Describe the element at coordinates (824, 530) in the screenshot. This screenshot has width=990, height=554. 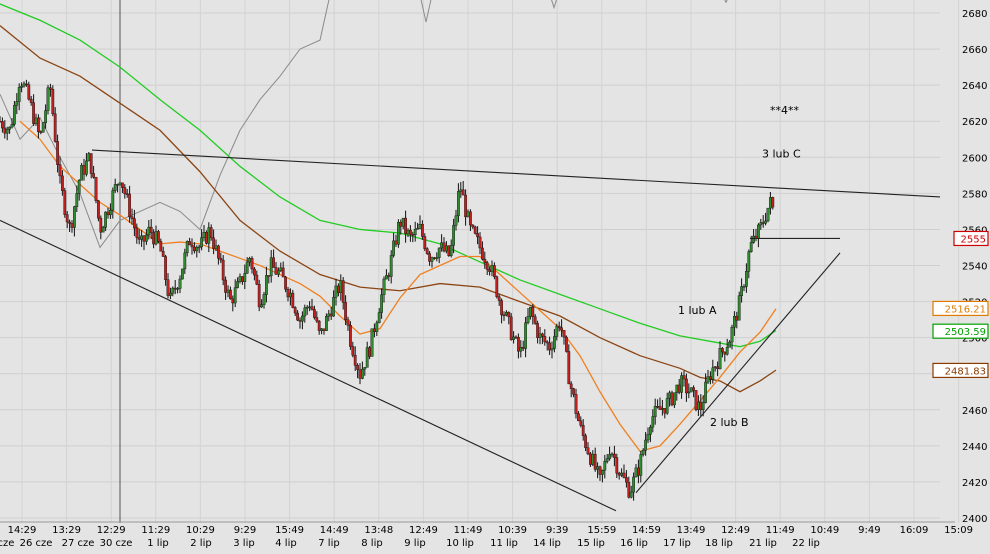
I see `x-time-label: 10:49` at that location.